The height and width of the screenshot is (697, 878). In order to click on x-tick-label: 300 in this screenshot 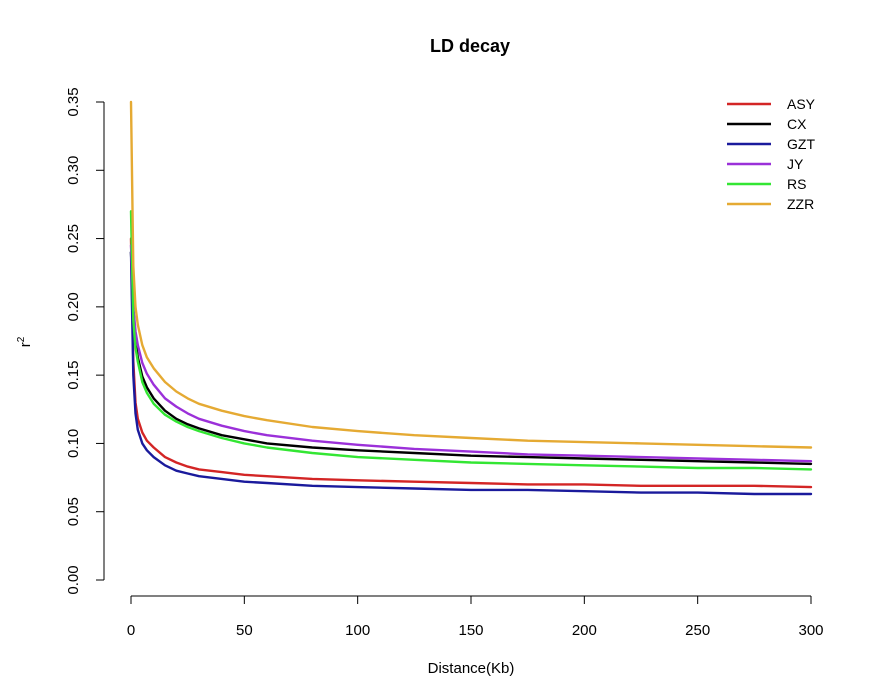, I will do `click(810, 630)`.